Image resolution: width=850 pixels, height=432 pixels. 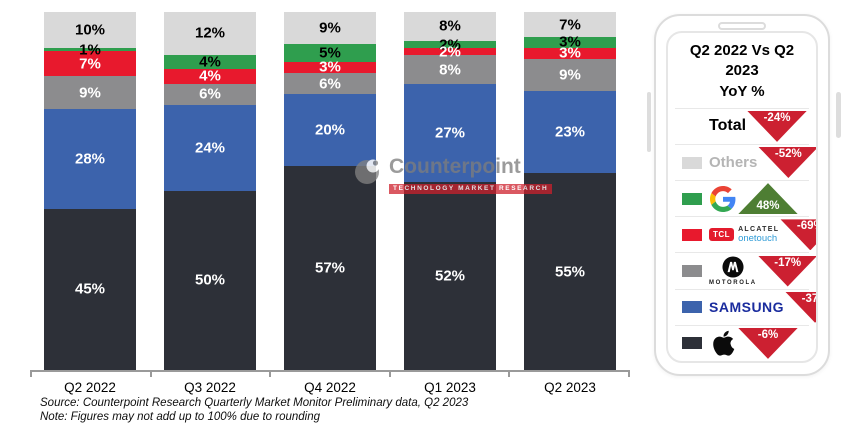 I want to click on apple-yoy-value: -6%, so click(x=768, y=334).